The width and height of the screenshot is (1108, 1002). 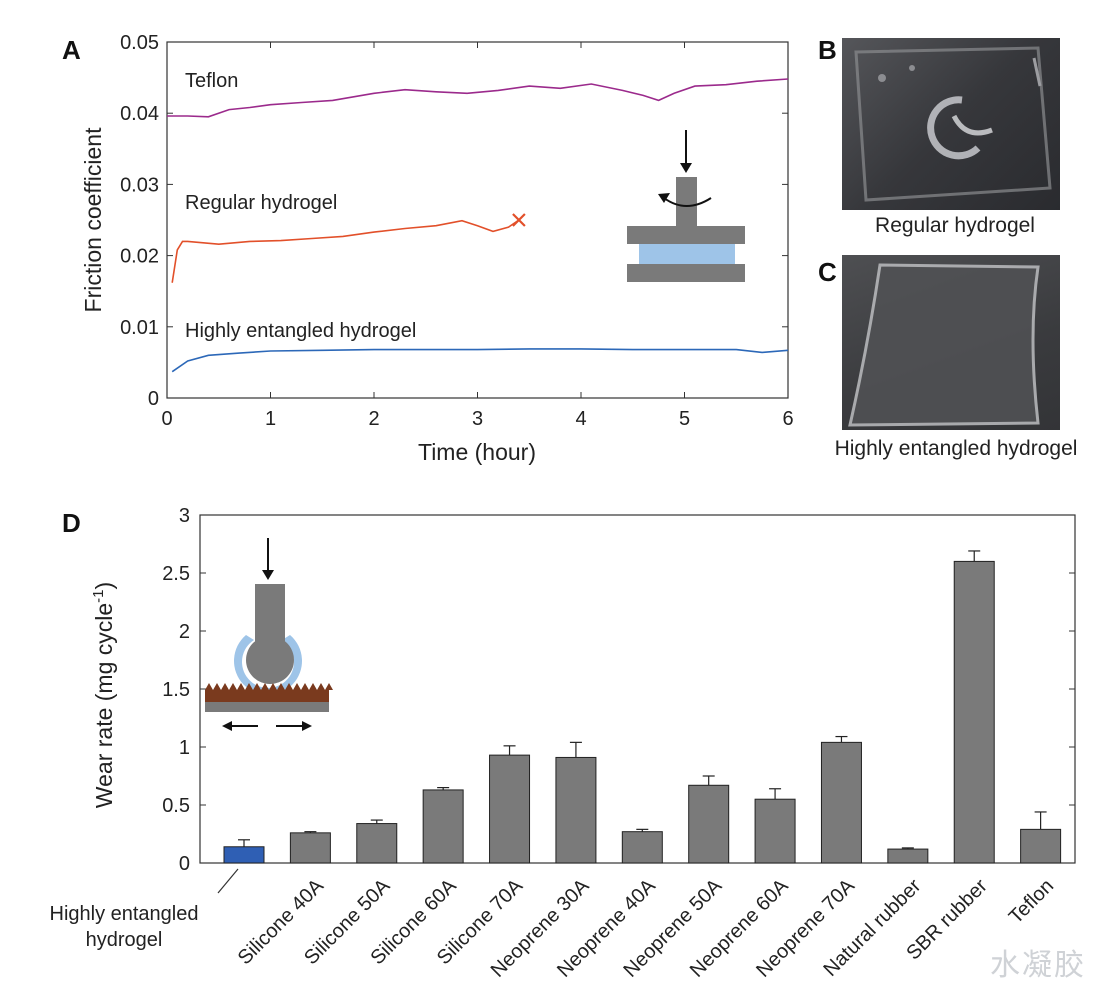 I want to click on y-tick-label: 0.02, so click(x=139, y=257).